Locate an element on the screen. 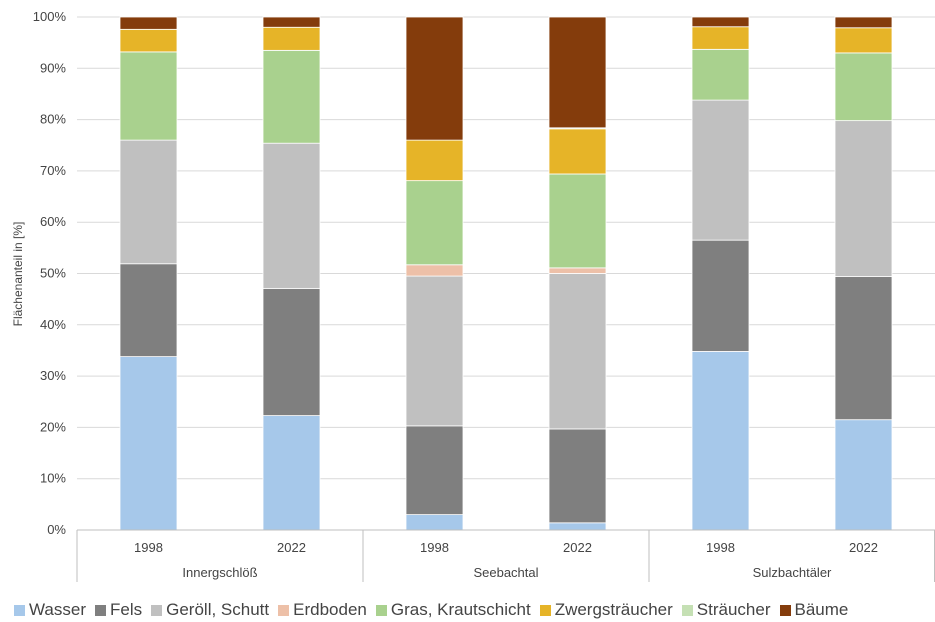  legend-label: Geröll, Schutt is located at coordinates (218, 609).